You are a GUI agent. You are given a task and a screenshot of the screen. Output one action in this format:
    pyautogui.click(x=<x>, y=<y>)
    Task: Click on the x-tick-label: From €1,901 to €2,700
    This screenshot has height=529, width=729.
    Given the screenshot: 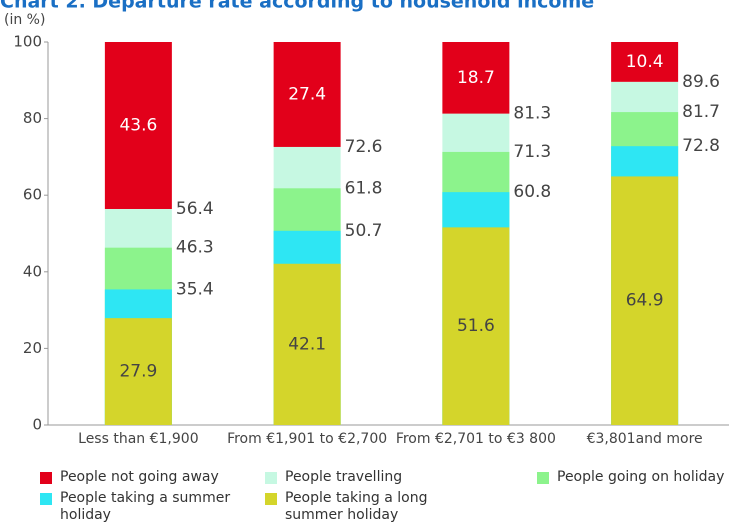 What is the action you would take?
    pyautogui.click(x=307, y=439)
    